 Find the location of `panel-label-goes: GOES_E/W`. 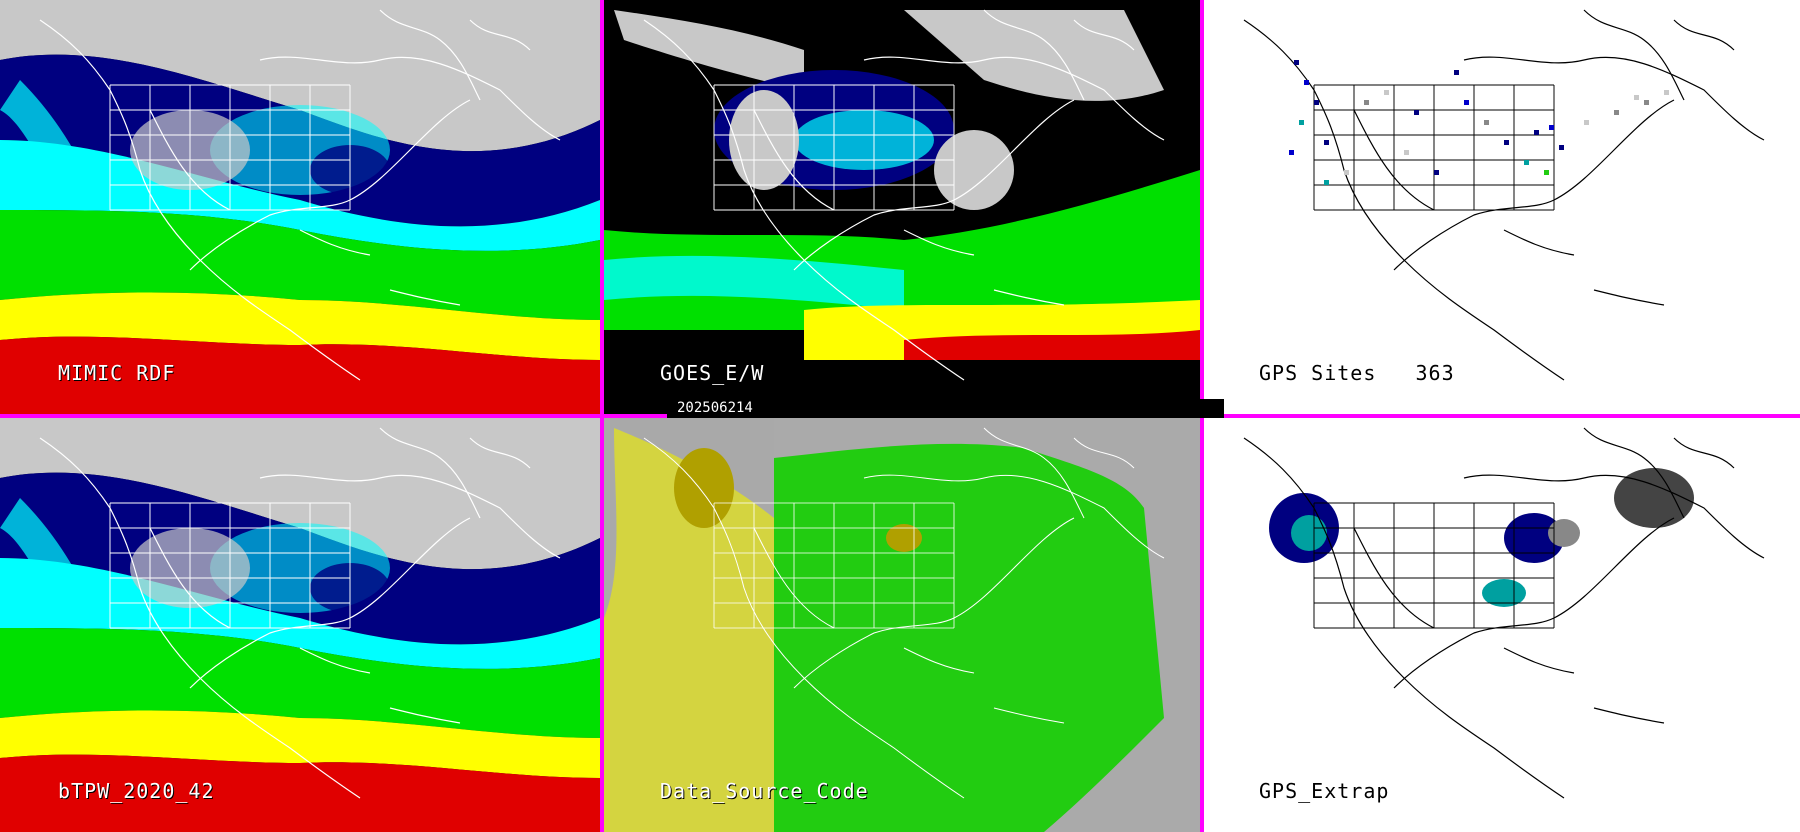

panel-label-goes: GOES_E/W is located at coordinates (712, 373).